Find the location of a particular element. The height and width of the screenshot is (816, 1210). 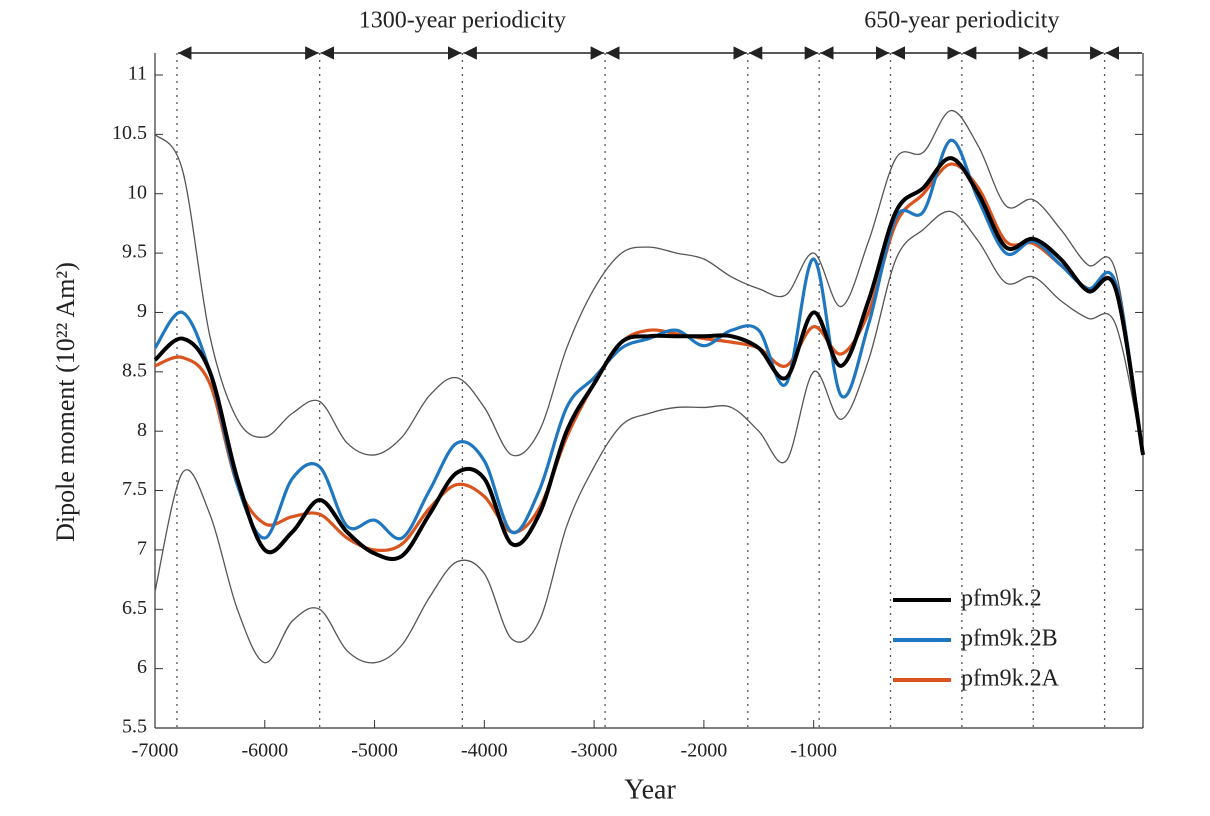

y-tick-label: 7.5 is located at coordinates (134, 489).